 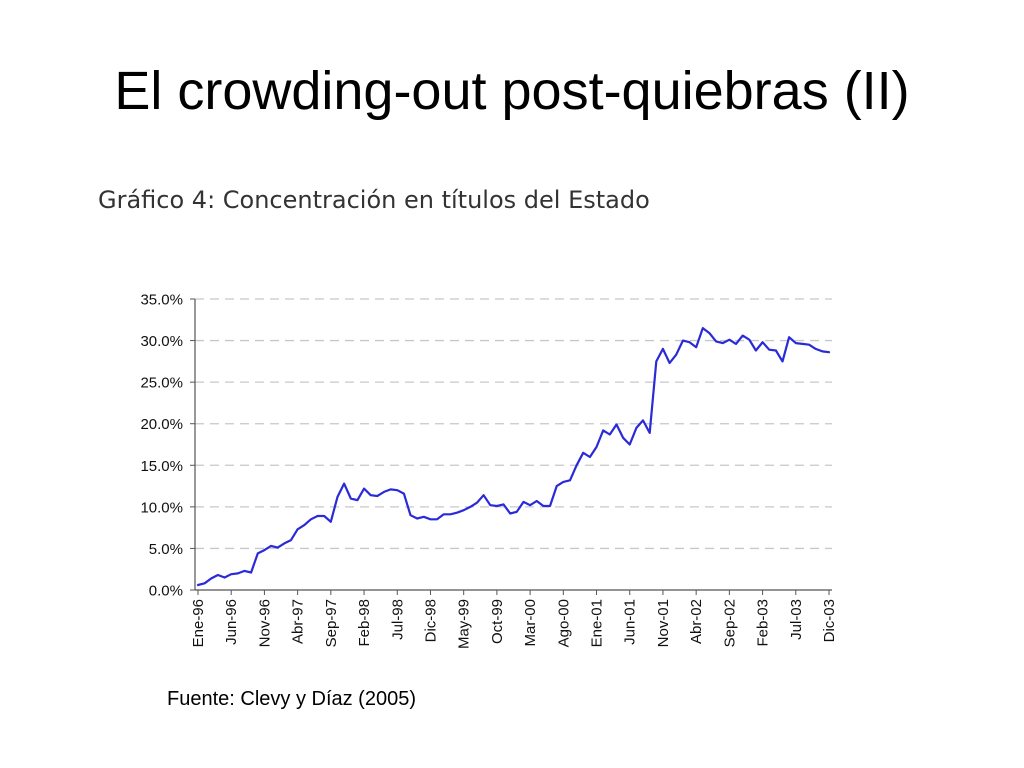 I want to click on x-tick-label: Ago-00, so click(x=563, y=623).